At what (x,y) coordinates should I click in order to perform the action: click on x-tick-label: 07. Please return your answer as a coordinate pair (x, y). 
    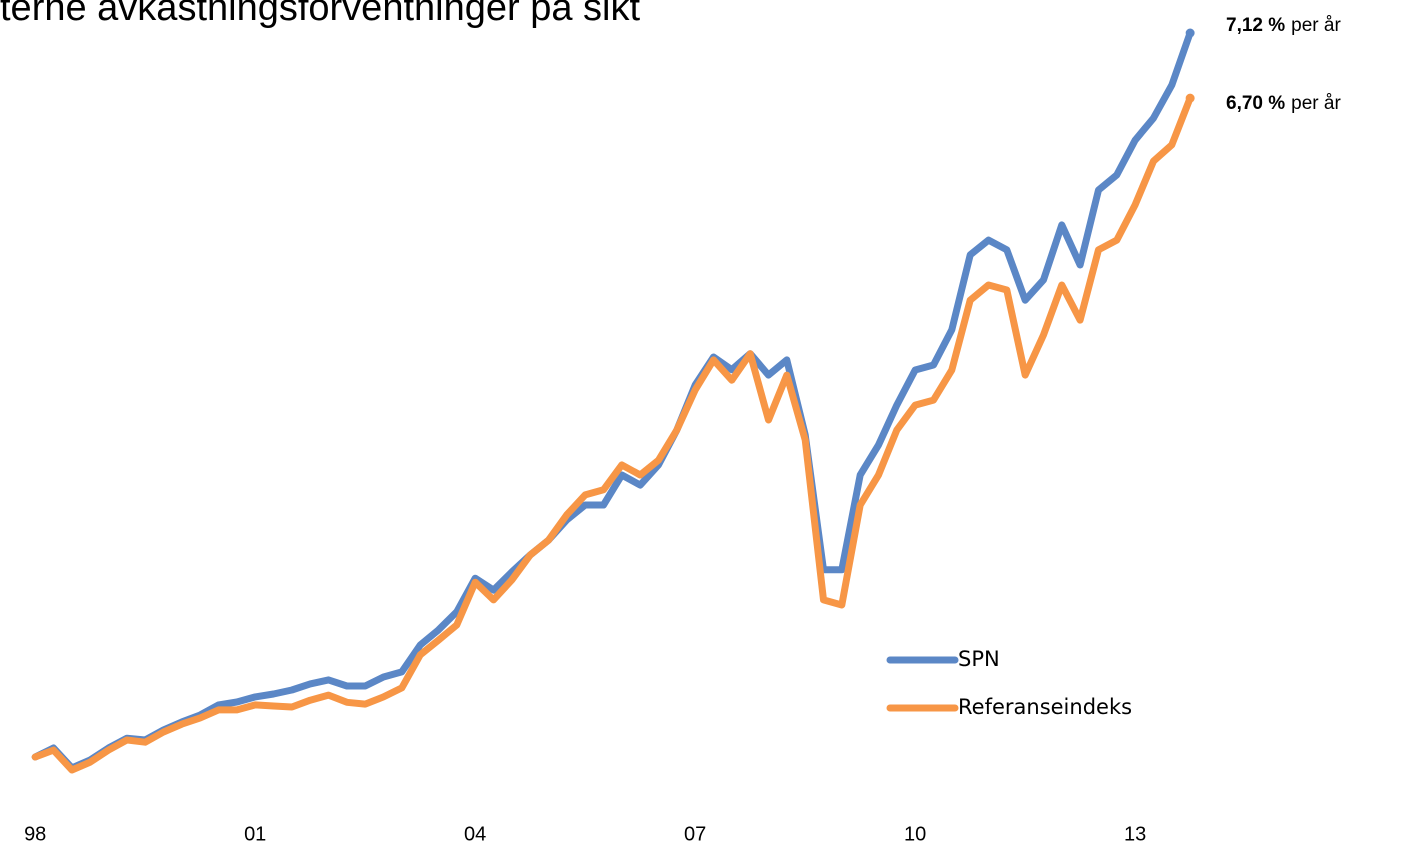
    Looking at the image, I should click on (695, 834).